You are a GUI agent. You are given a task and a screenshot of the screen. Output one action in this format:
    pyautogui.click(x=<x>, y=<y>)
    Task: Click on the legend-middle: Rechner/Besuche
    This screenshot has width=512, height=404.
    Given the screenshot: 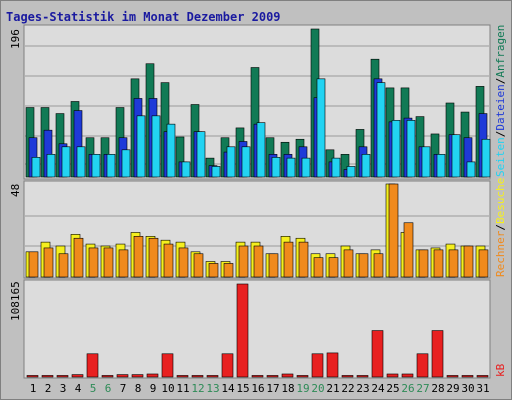 What is the action you would take?
    pyautogui.click(x=500, y=227)
    